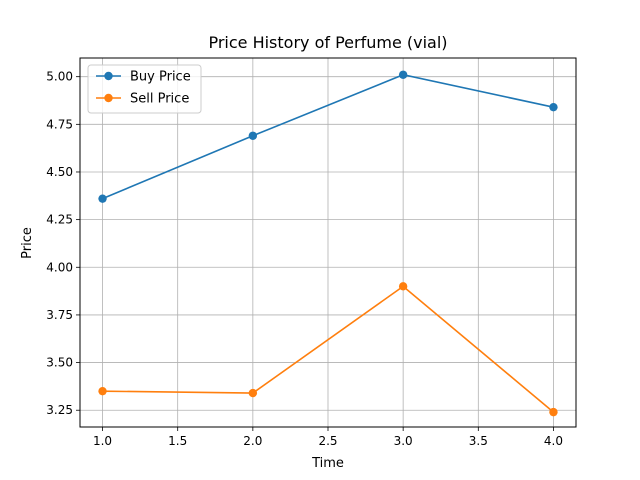 This screenshot has width=640, height=480. I want to click on x-tick-label: 2.0, so click(252, 441).